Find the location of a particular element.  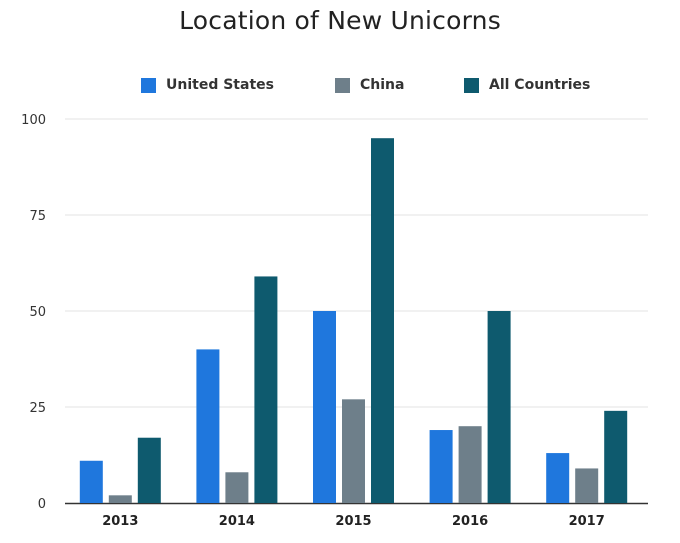

legend-label-united-states: United States is located at coordinates (220, 85).